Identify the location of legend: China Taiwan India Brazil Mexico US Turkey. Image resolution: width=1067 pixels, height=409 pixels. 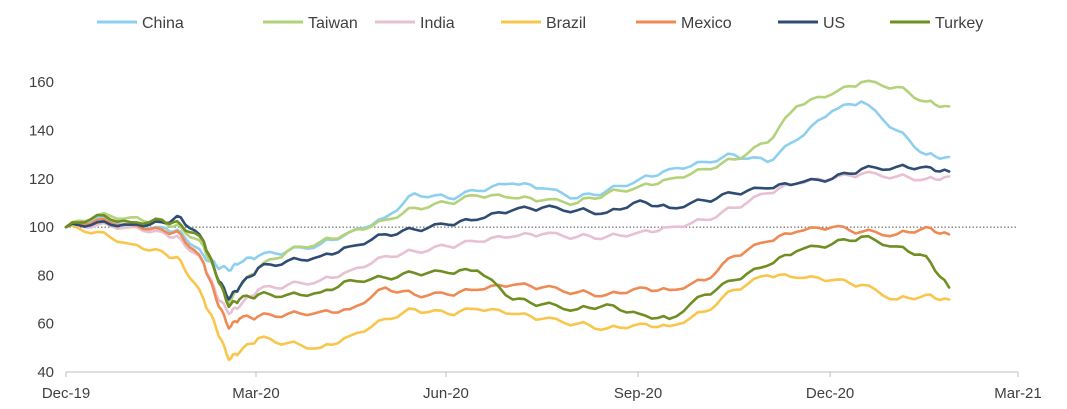
(540, 23).